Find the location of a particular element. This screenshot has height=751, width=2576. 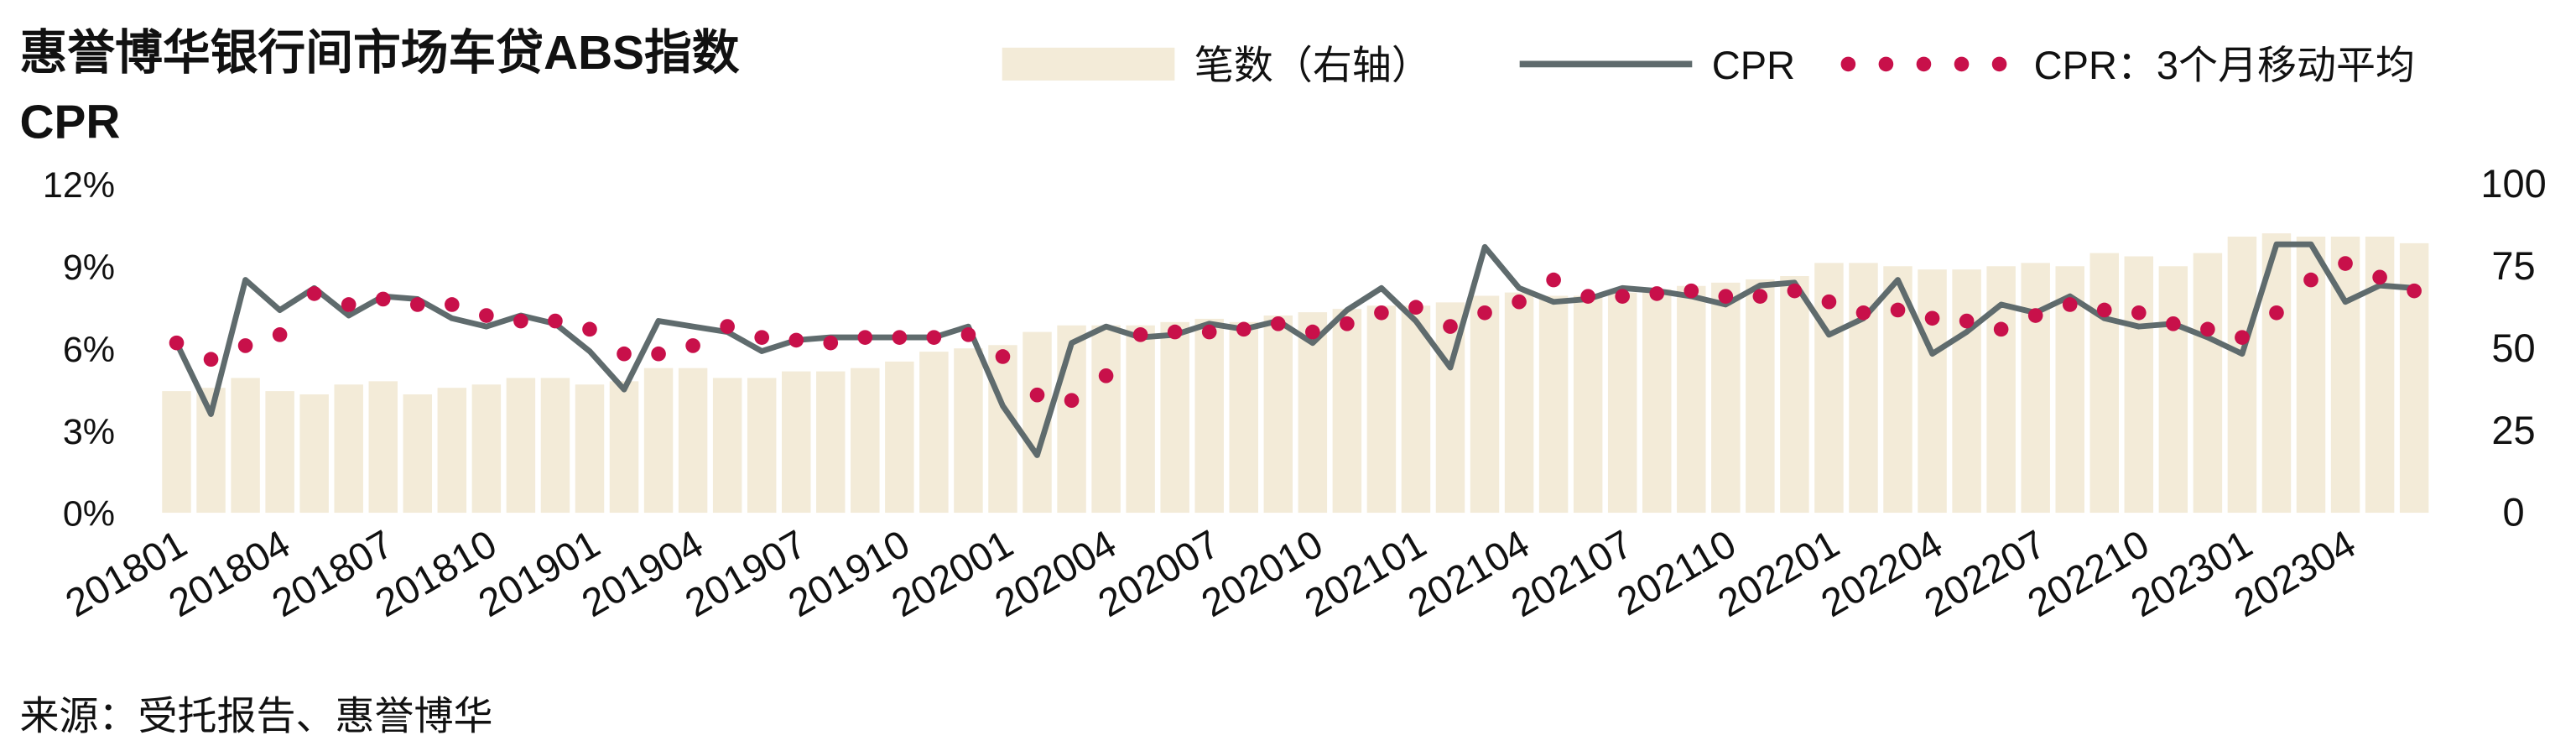

y2-tick-label: 100 is located at coordinates (2513, 183).